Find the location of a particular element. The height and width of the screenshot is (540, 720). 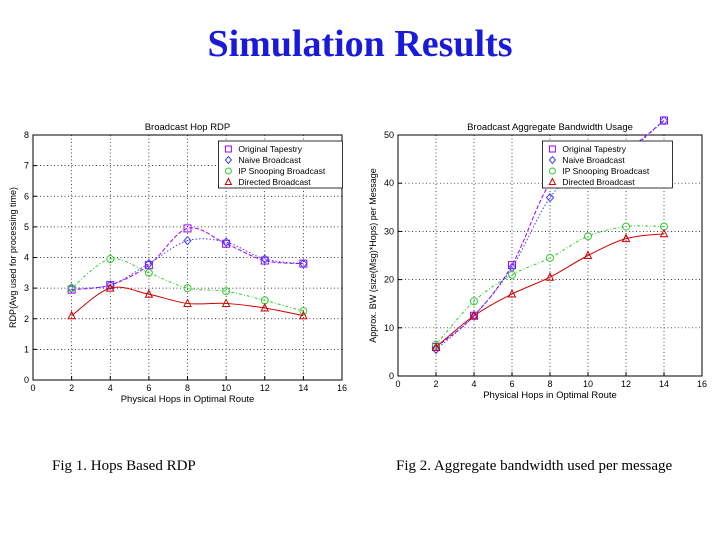

chart2-y-tick-label: 10 is located at coordinates (389, 328).